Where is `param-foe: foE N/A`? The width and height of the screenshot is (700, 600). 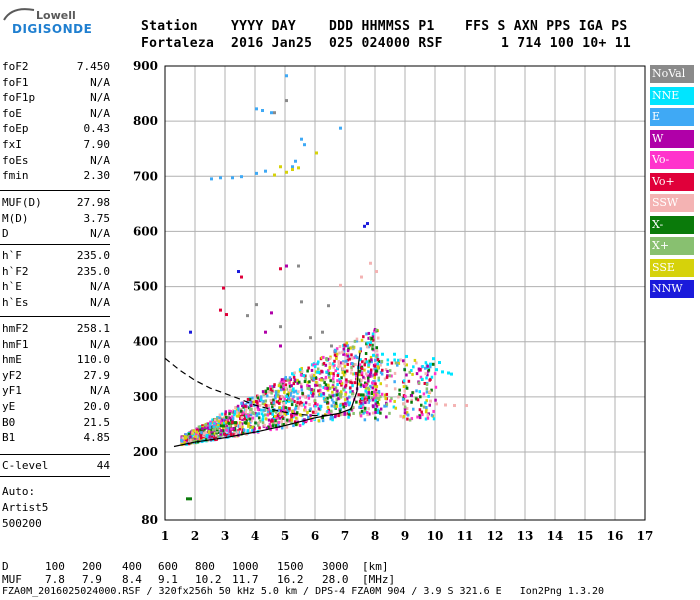 param-foe: foE N/A is located at coordinates (56, 115).